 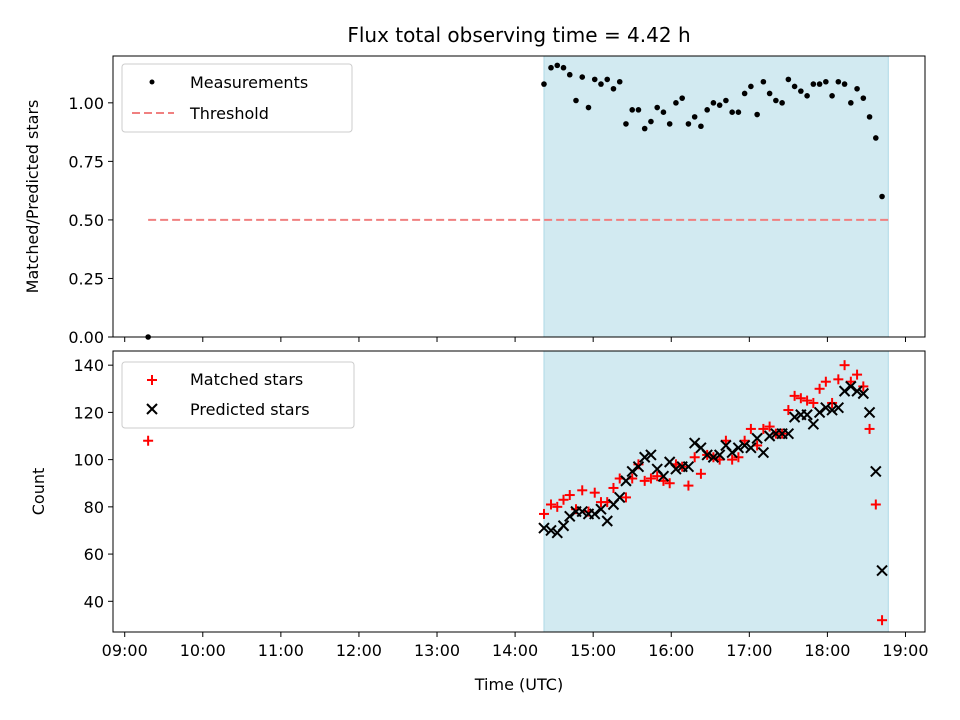 I want to click on legend-matched-marker, so click(x=152, y=380).